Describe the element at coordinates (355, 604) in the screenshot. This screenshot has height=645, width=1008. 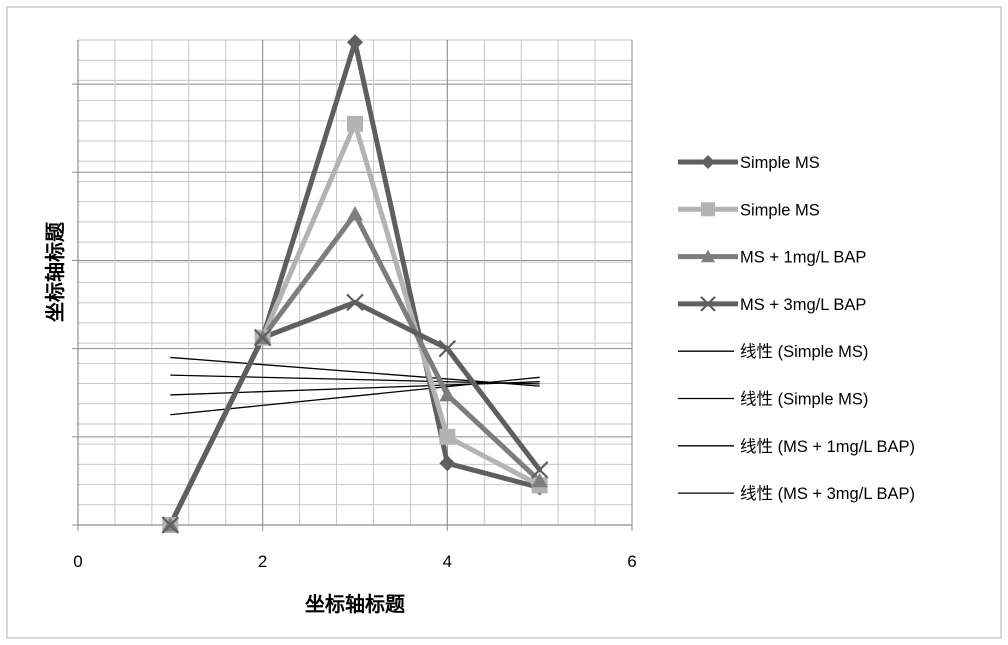
I see `x-axis-title: 坐标轴标题` at that location.